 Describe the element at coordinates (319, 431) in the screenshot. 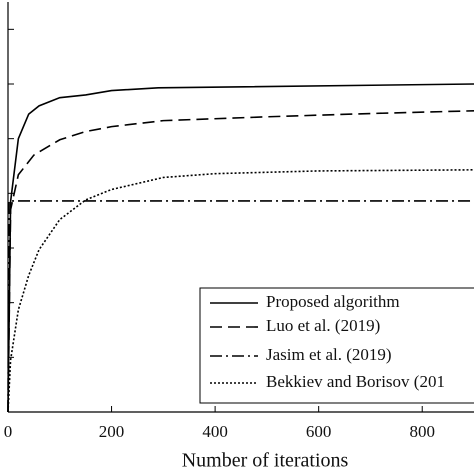

I see `x-tick-label: 600` at that location.